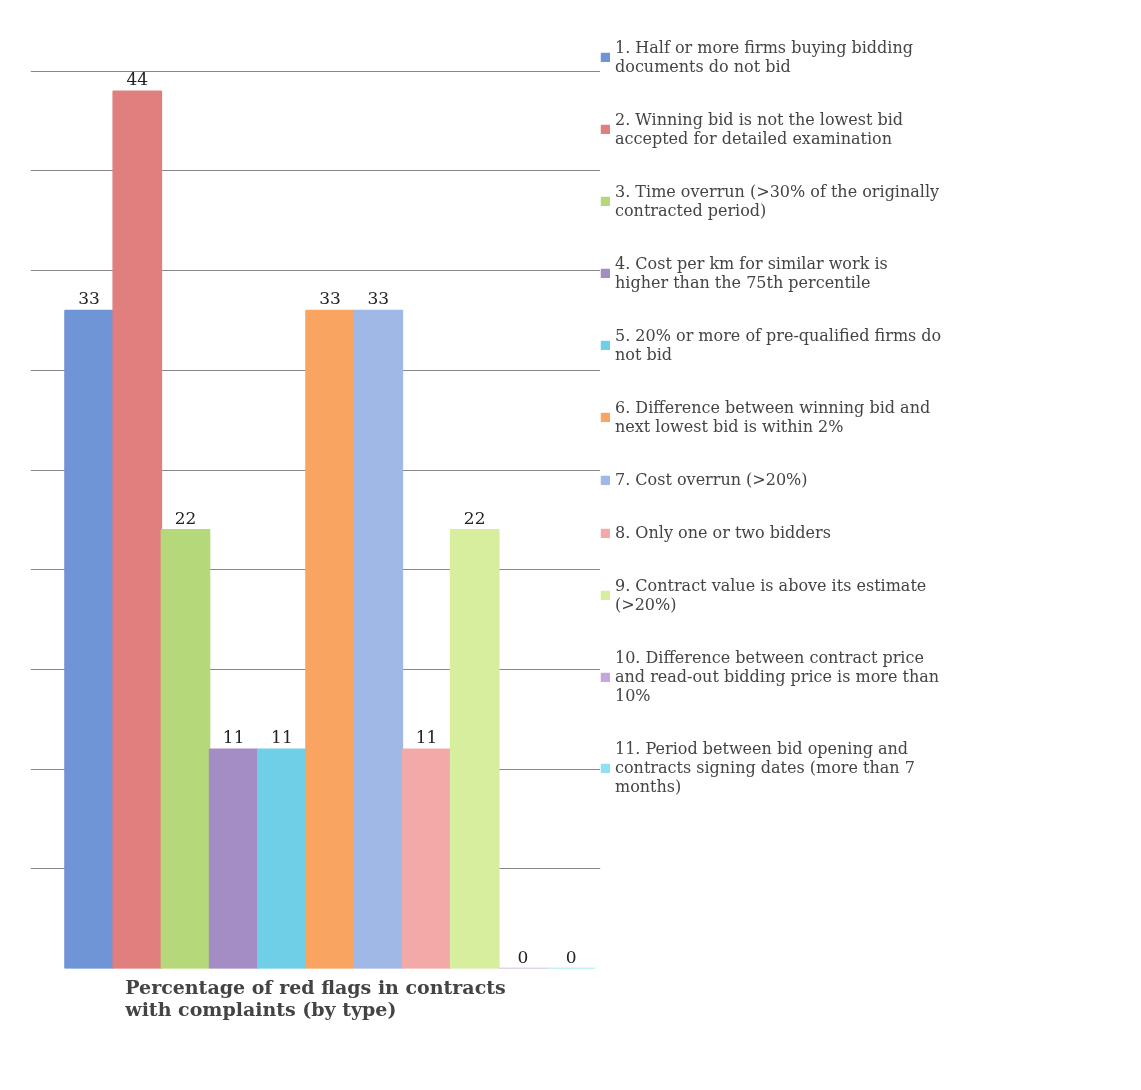 The width and height of the screenshot is (1141, 1090). Describe the element at coordinates (760, 129) in the screenshot. I see `legend-label: 2. Winning bid is not the lowest bid accepted for detailed examination` at that location.